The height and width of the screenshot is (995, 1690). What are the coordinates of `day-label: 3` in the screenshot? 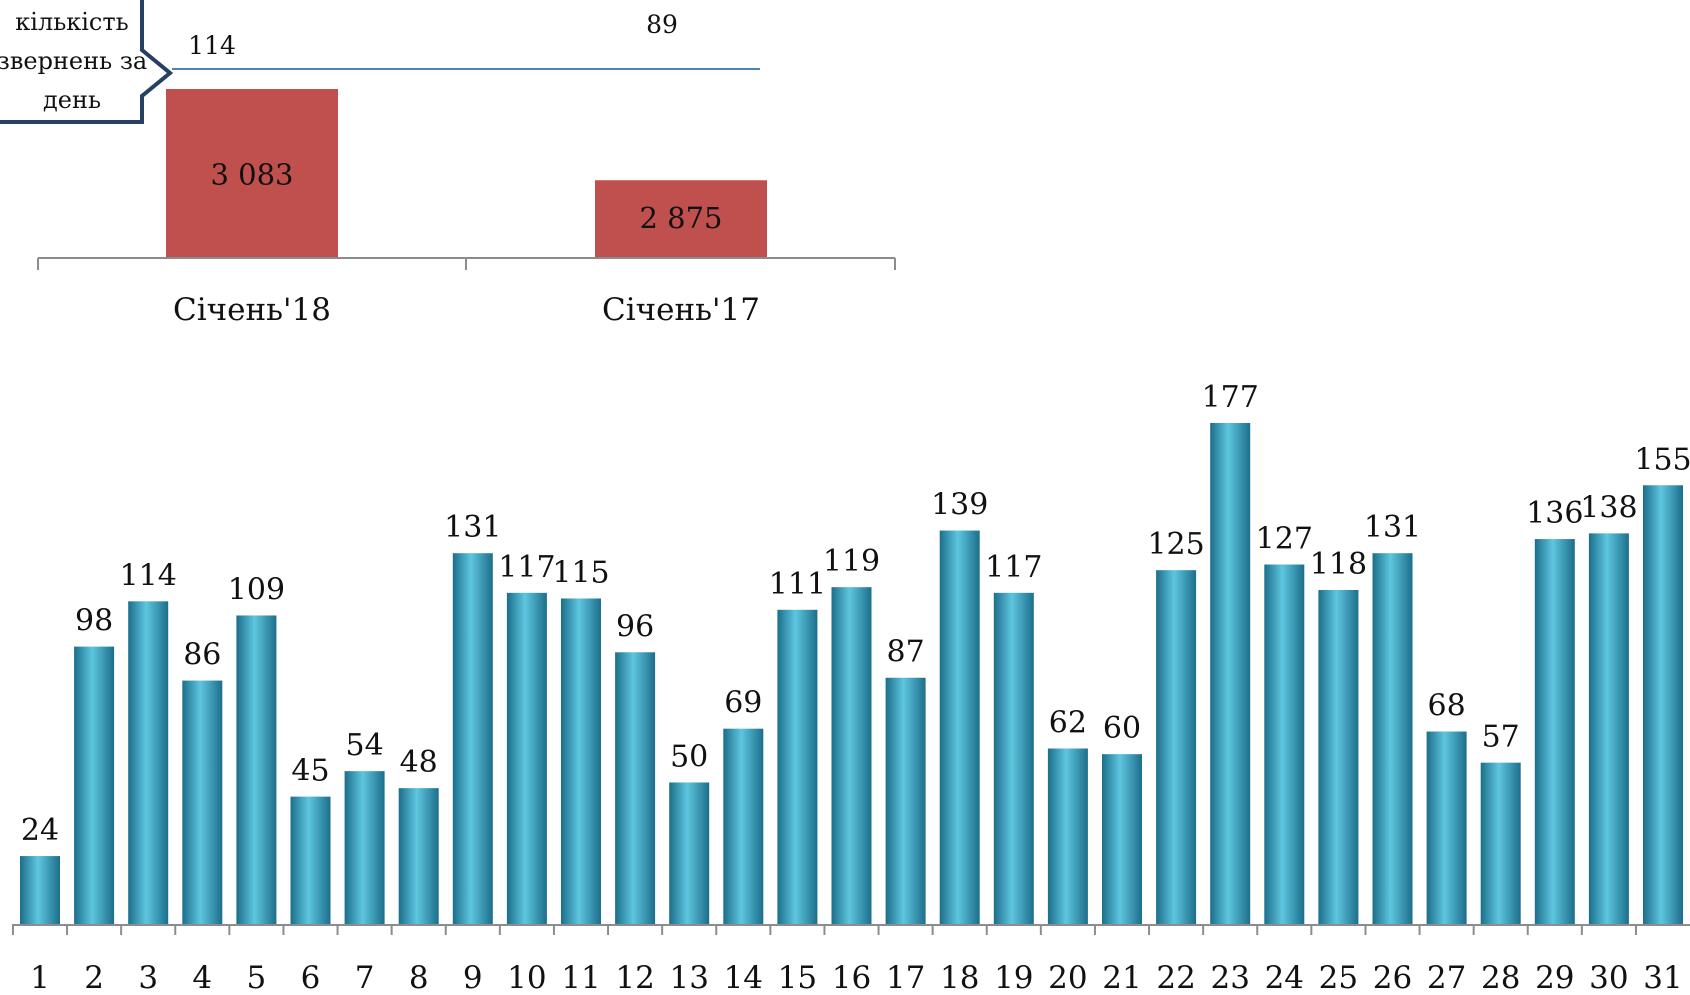 It's located at (148, 977).